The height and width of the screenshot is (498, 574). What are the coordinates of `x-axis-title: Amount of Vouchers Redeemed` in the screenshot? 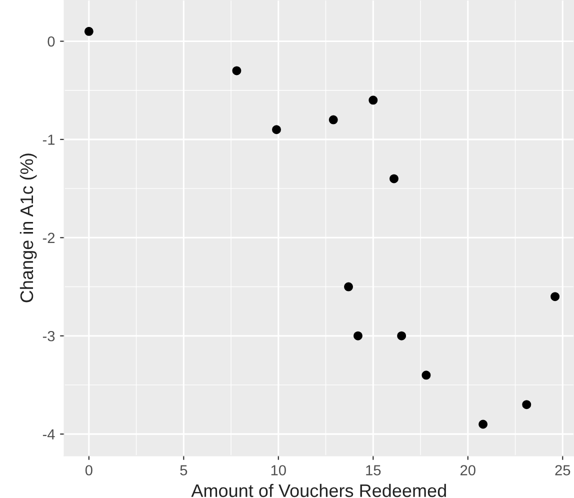 It's located at (318, 491).